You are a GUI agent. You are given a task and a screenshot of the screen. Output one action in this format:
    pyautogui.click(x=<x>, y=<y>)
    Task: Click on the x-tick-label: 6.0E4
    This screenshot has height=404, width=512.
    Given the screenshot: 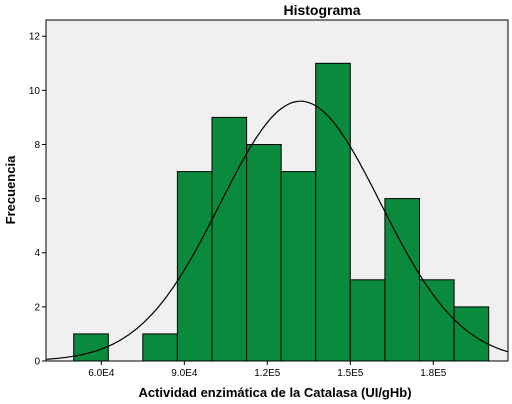 What is the action you would take?
    pyautogui.click(x=101, y=373)
    